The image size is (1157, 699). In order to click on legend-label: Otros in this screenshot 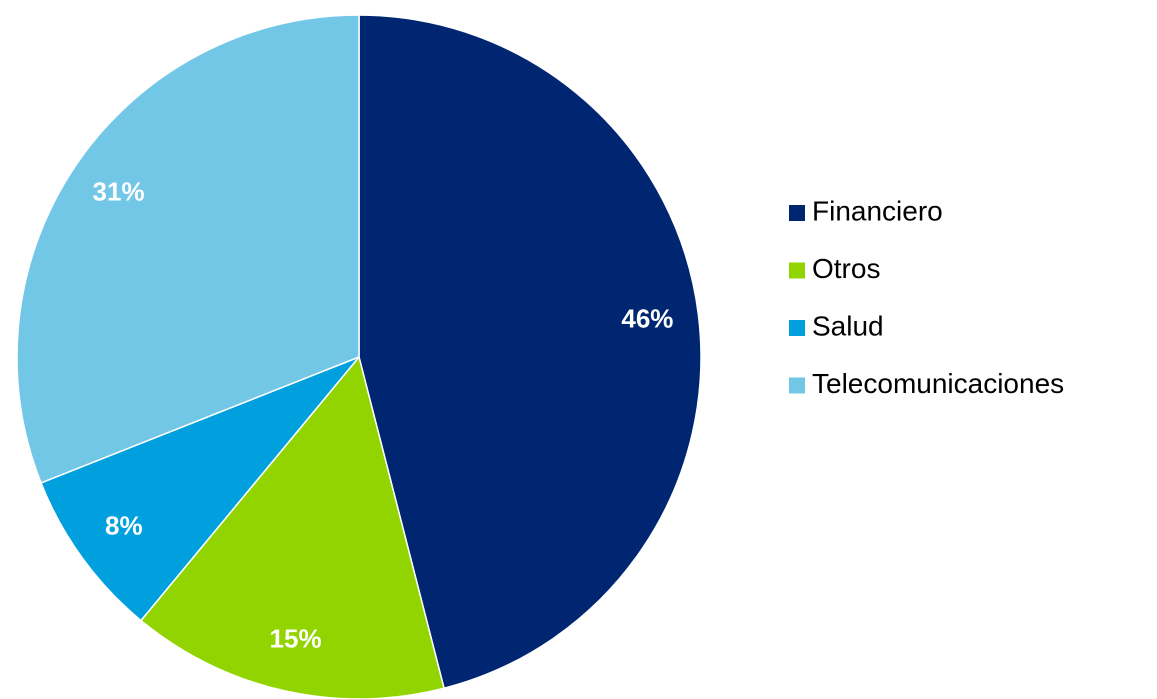, I will do `click(846, 268)`.